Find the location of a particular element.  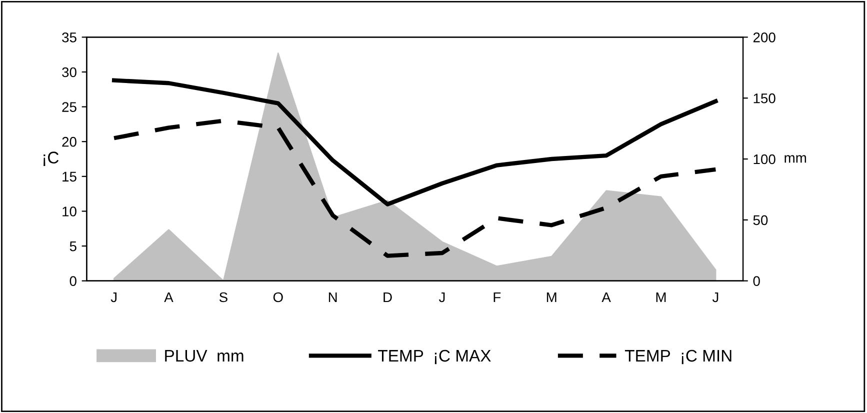

x-tick-label: D is located at coordinates (388, 297).